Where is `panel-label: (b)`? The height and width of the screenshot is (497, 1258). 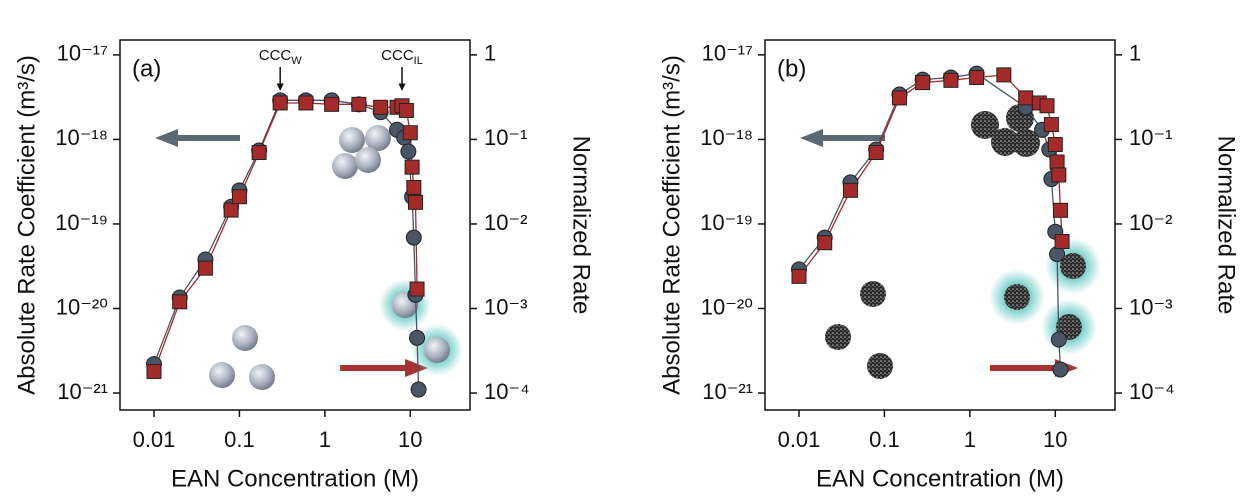 panel-label: (b) is located at coordinates (791, 68).